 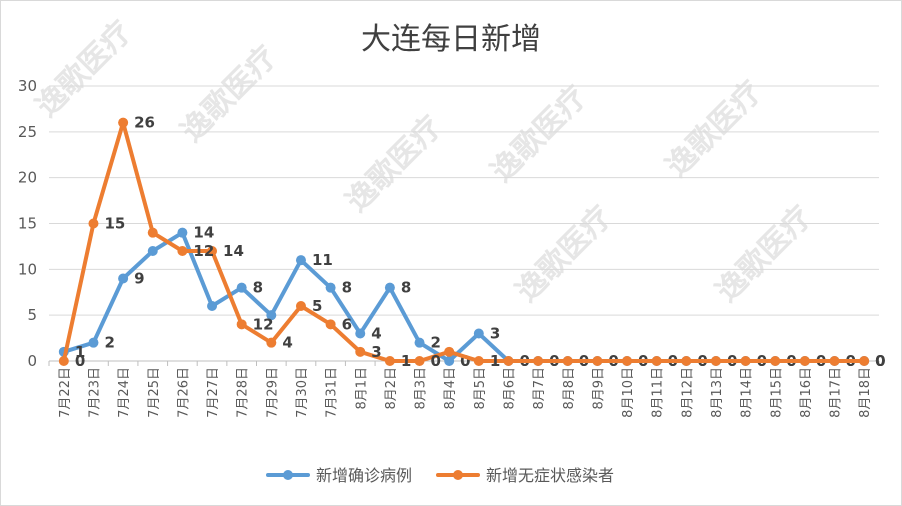 What do you see at coordinates (550, 475) in the screenshot?
I see `legend-label-2: 新增无症状感染者` at bounding box center [550, 475].